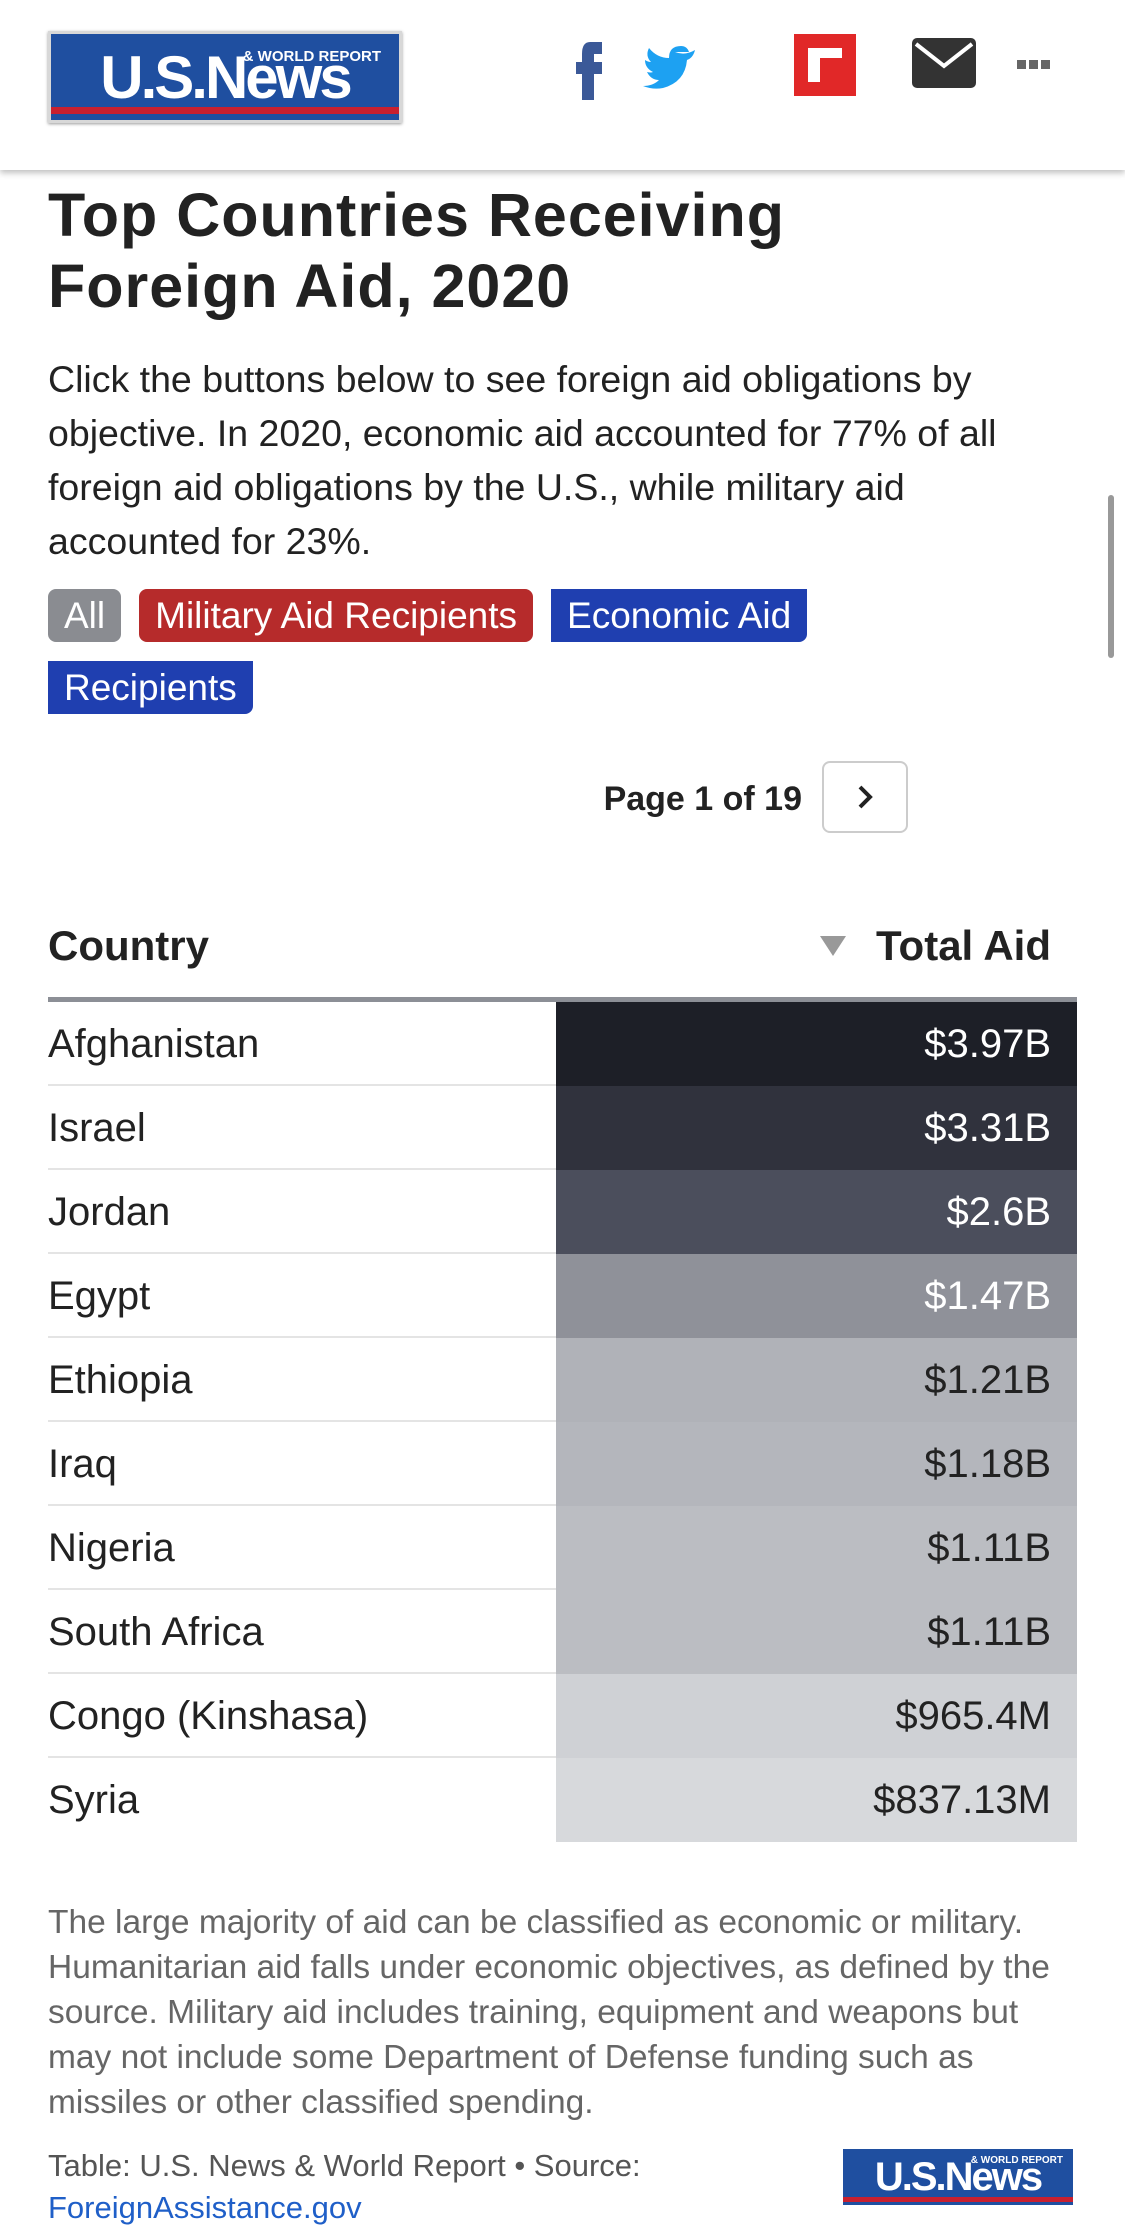 The height and width of the screenshot is (2229, 1125). Describe the element at coordinates (816, 1716) in the screenshot. I see `aid-cell: $965.4M` at that location.